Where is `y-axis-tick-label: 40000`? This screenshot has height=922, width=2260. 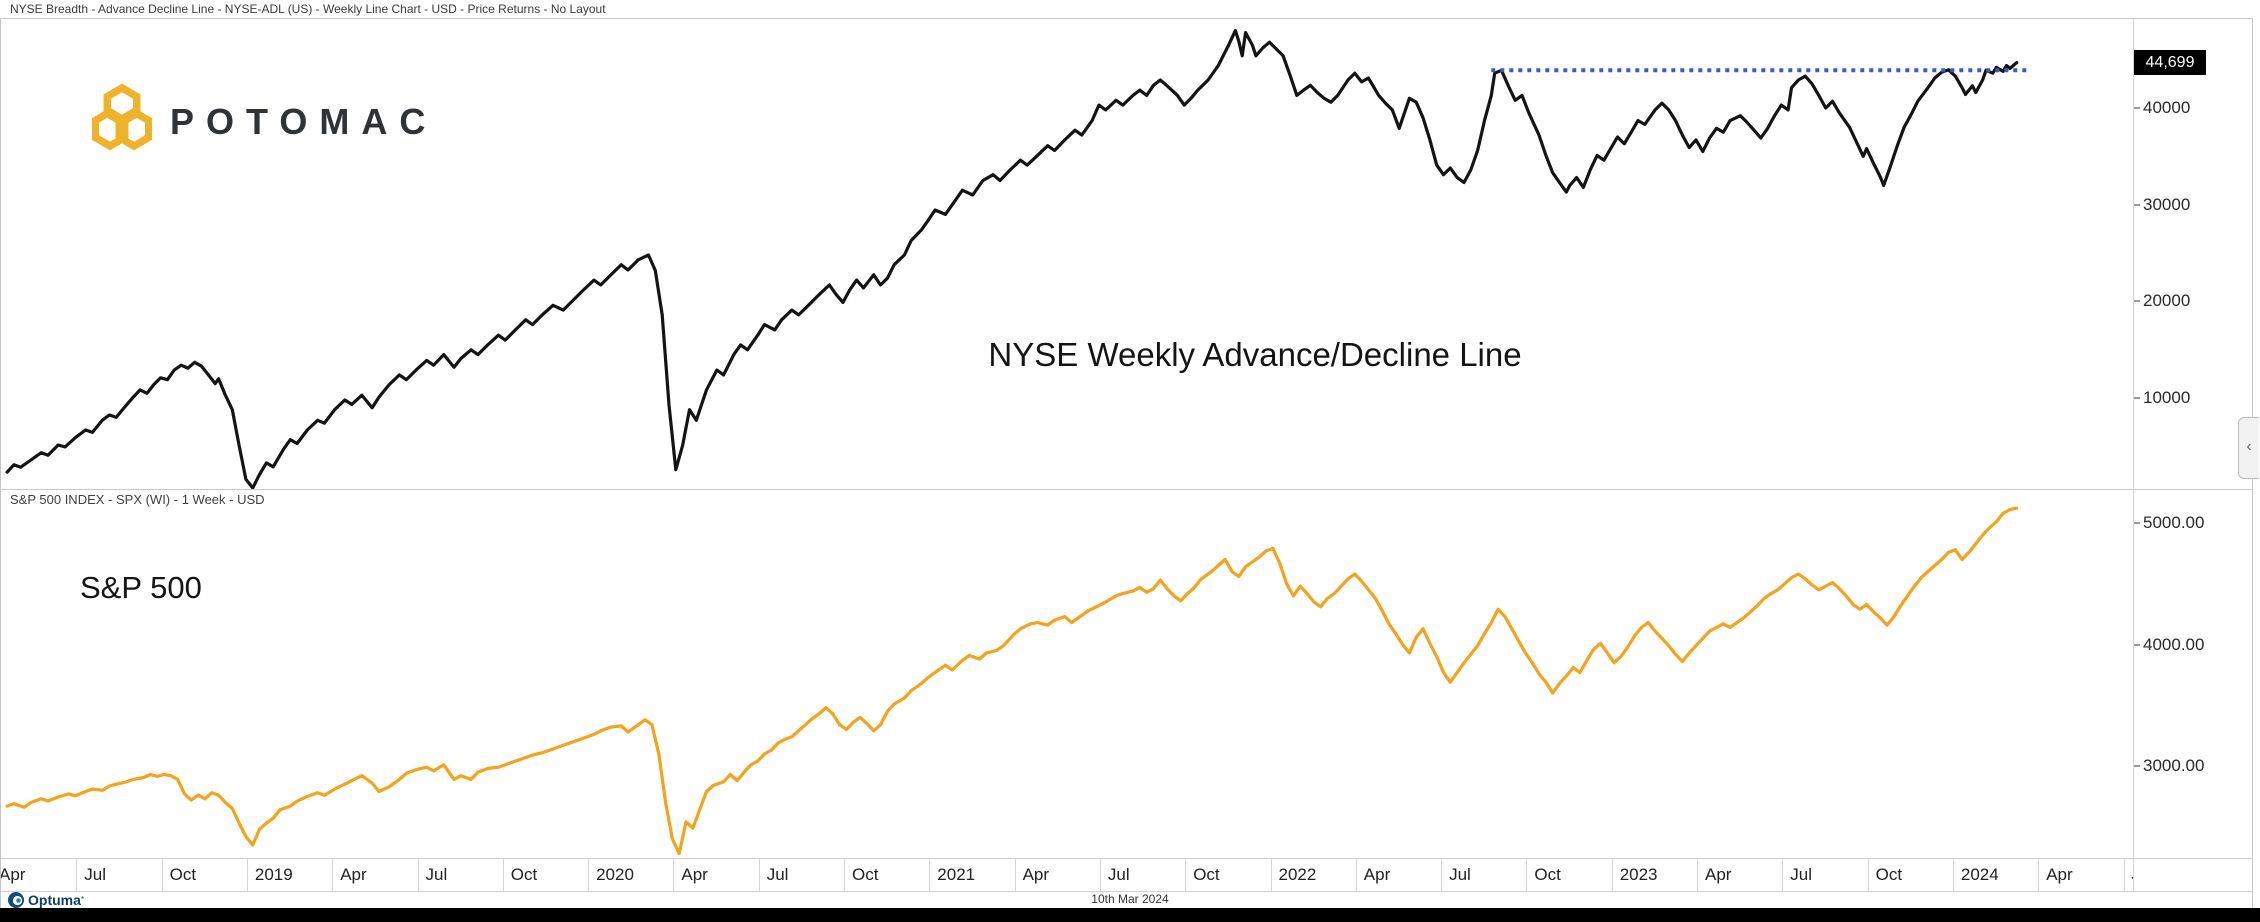
y-axis-tick-label: 40000 is located at coordinates (2167, 107).